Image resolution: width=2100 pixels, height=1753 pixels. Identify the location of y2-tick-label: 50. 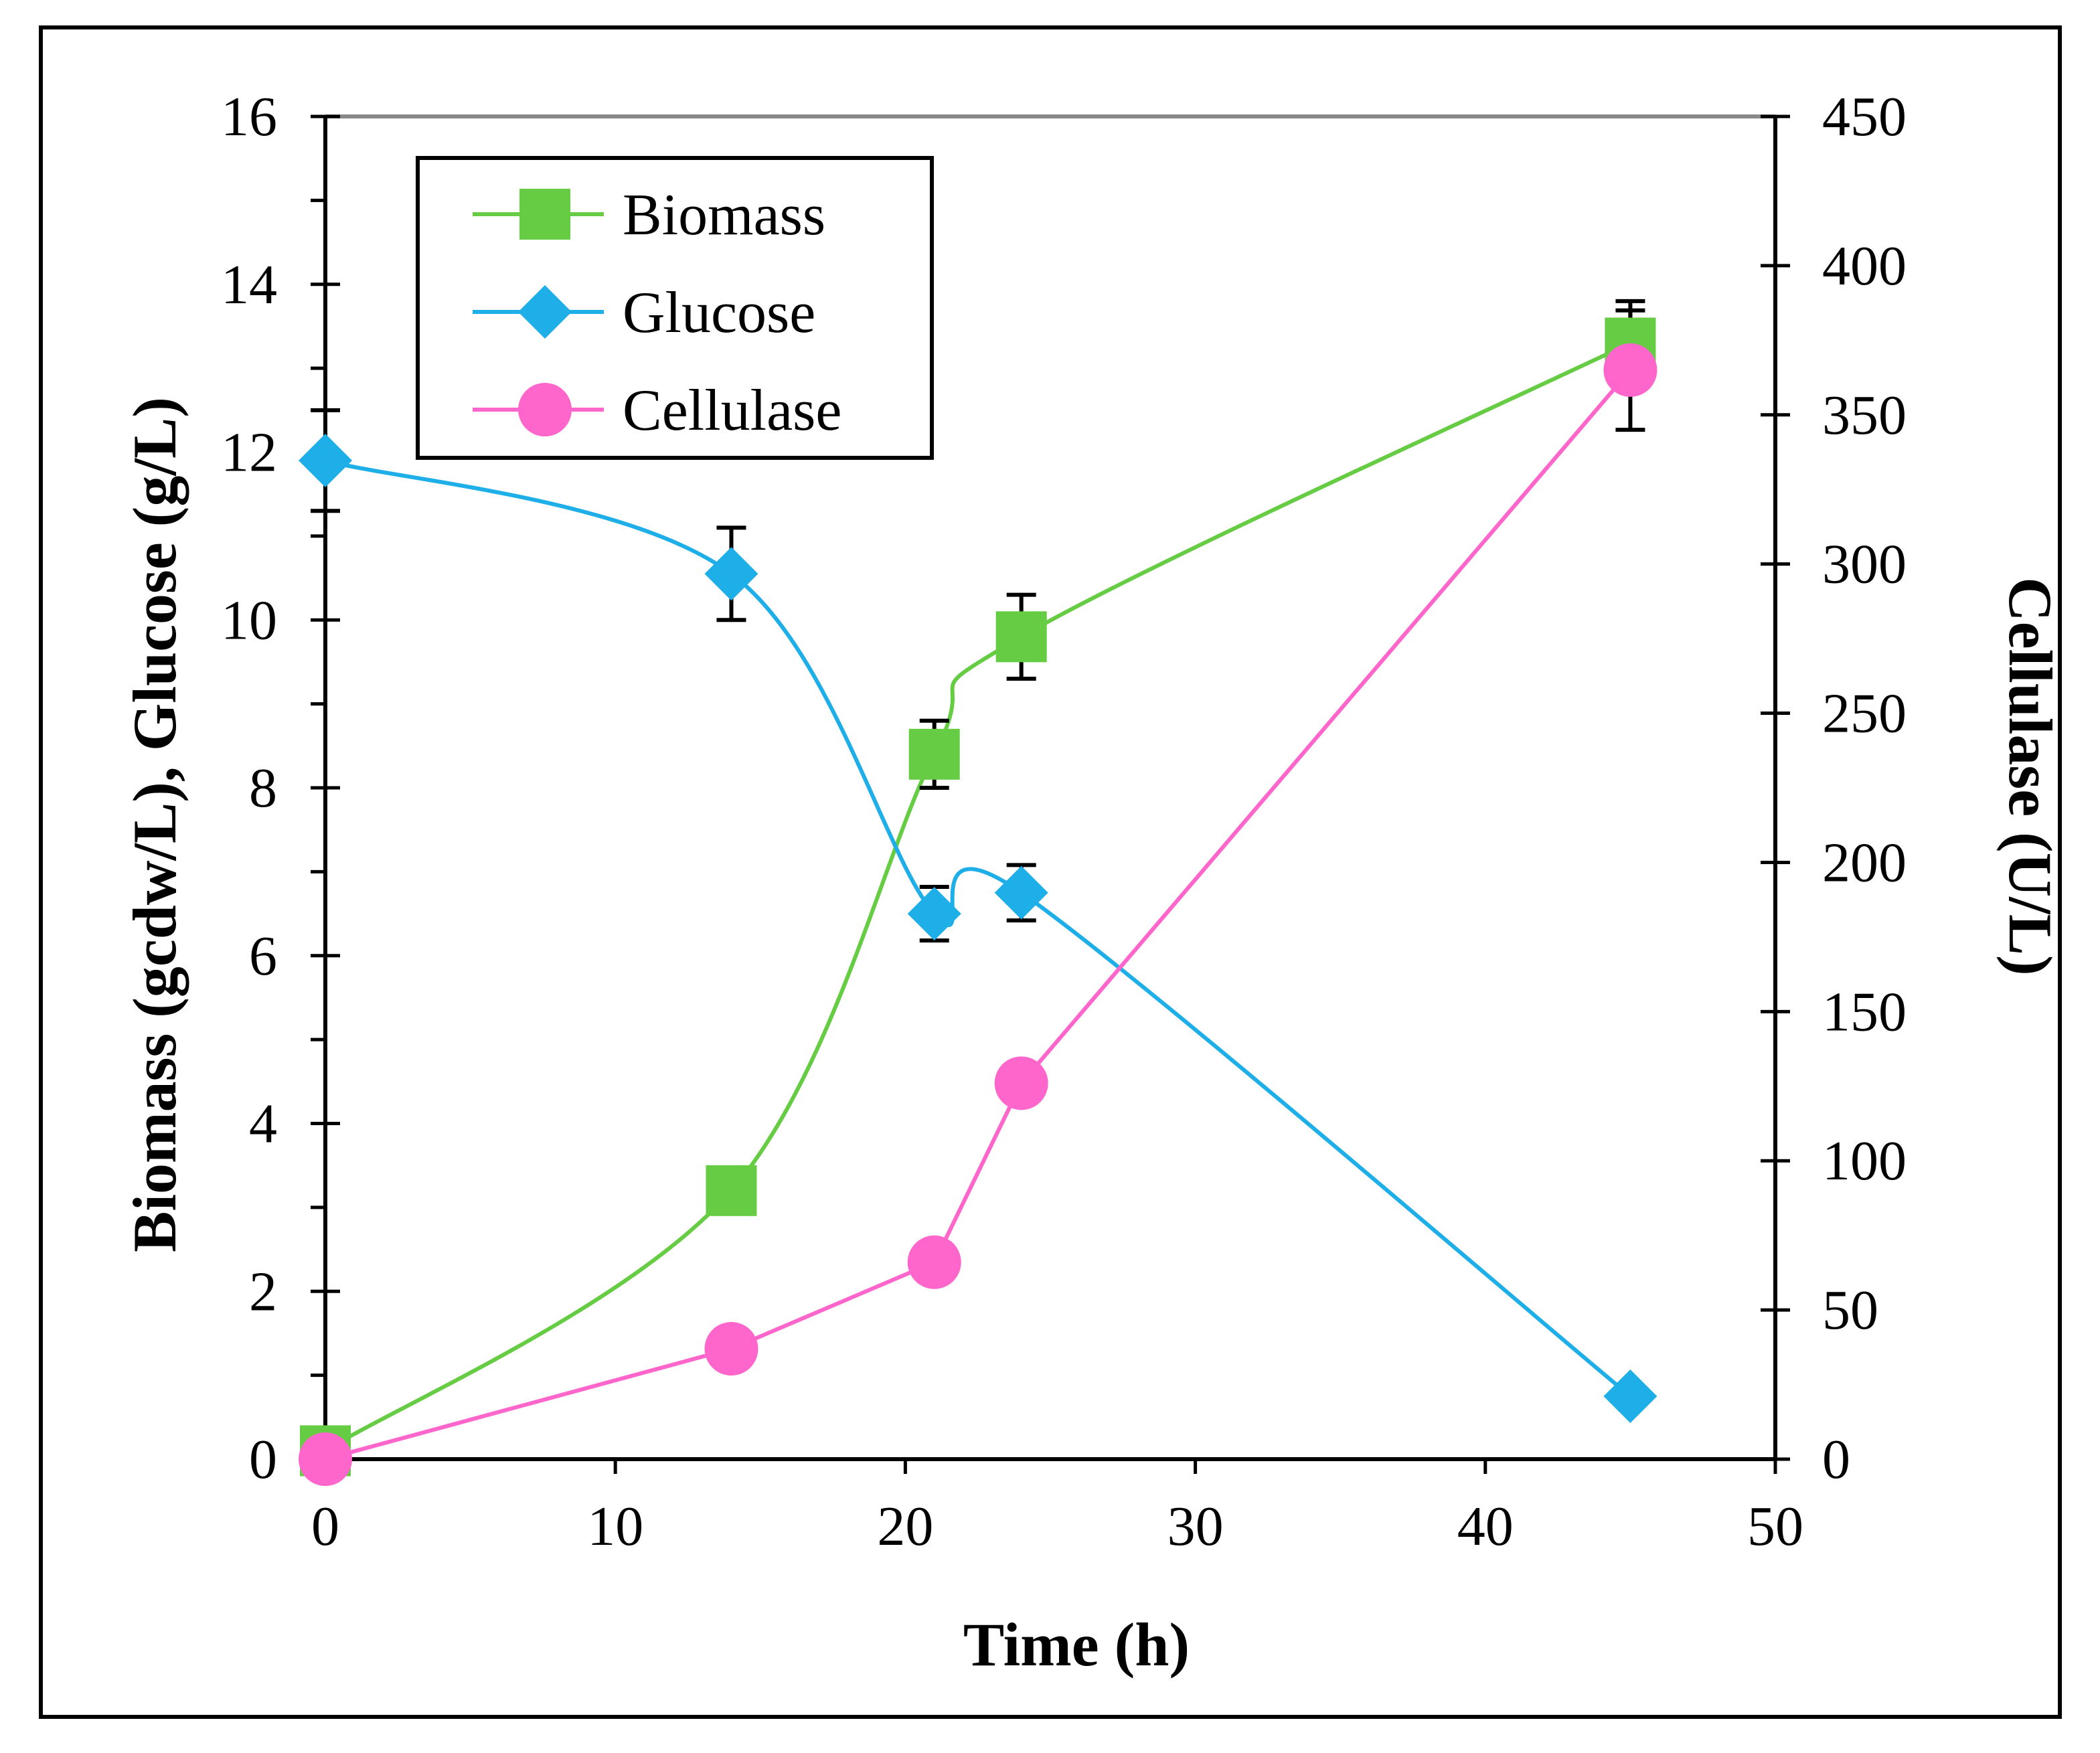
(1850, 1310).